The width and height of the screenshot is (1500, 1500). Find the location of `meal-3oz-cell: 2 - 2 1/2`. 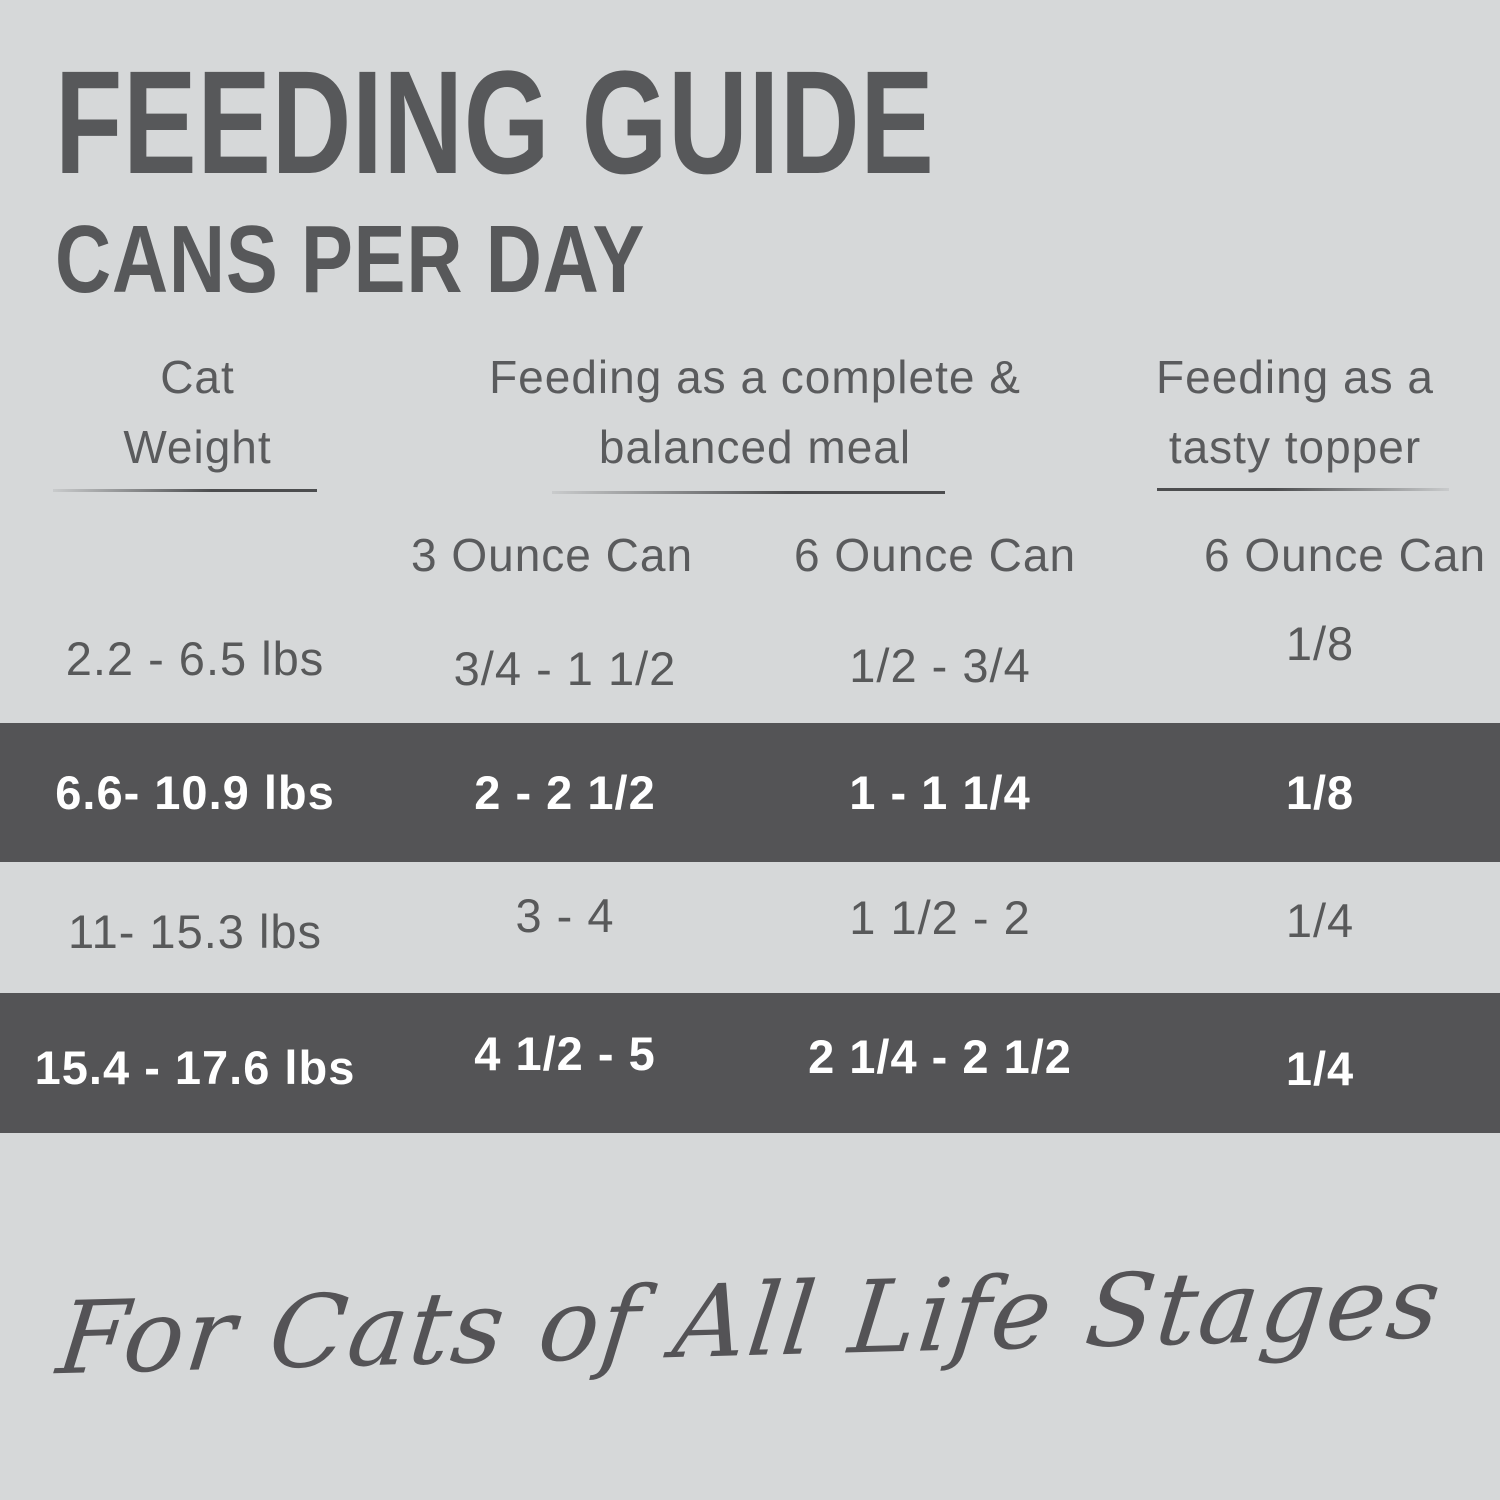

meal-3oz-cell: 2 - 2 1/2 is located at coordinates (565, 792).